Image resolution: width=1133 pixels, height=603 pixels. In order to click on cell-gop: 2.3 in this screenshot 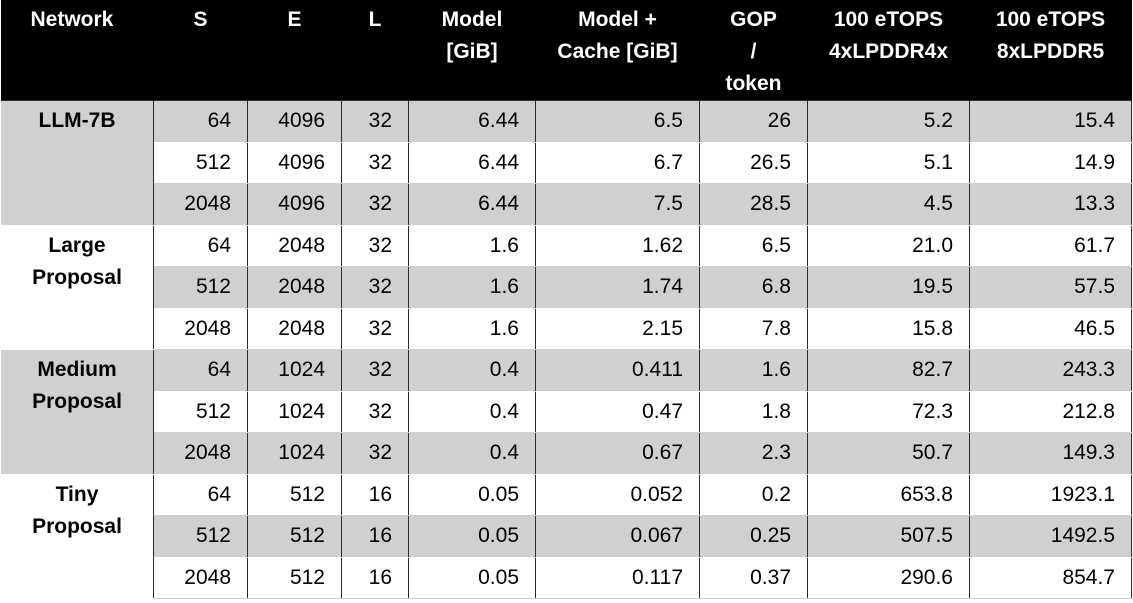, I will do `click(753, 453)`.